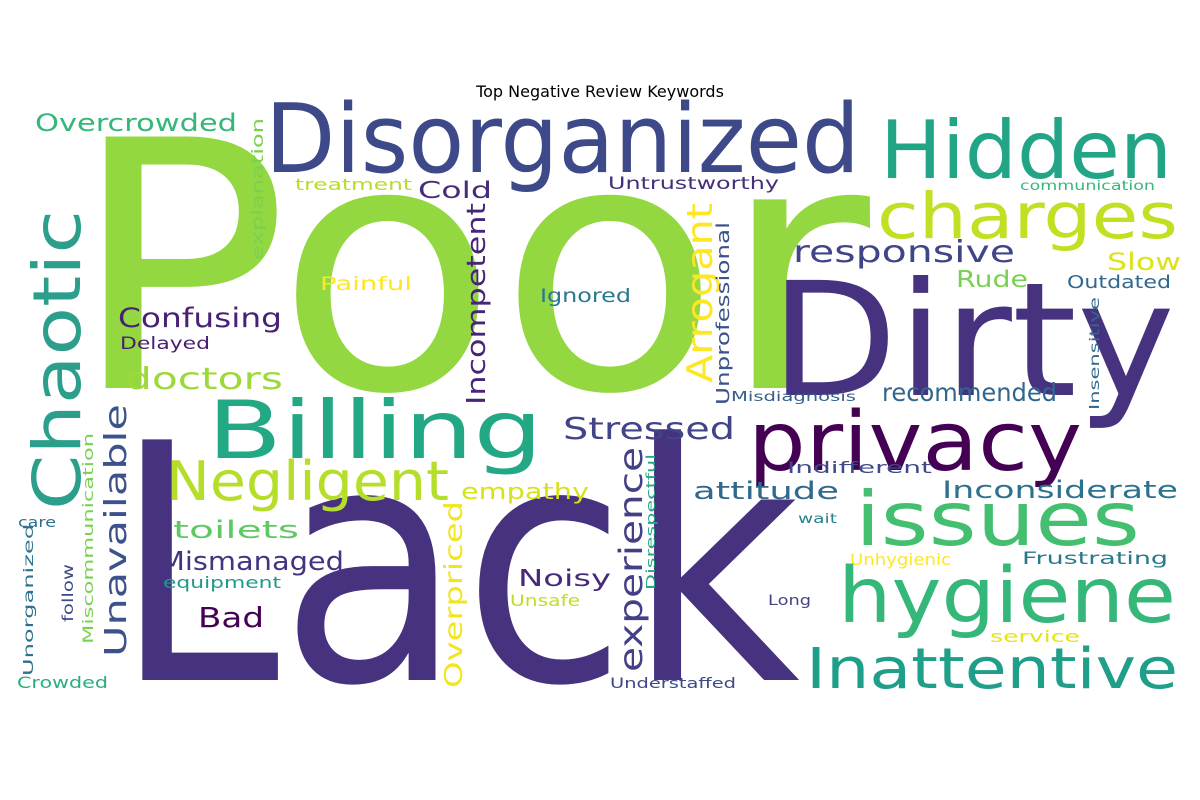  Describe the element at coordinates (375, 430) in the screenshot. I see `word-billing: Billing` at that location.